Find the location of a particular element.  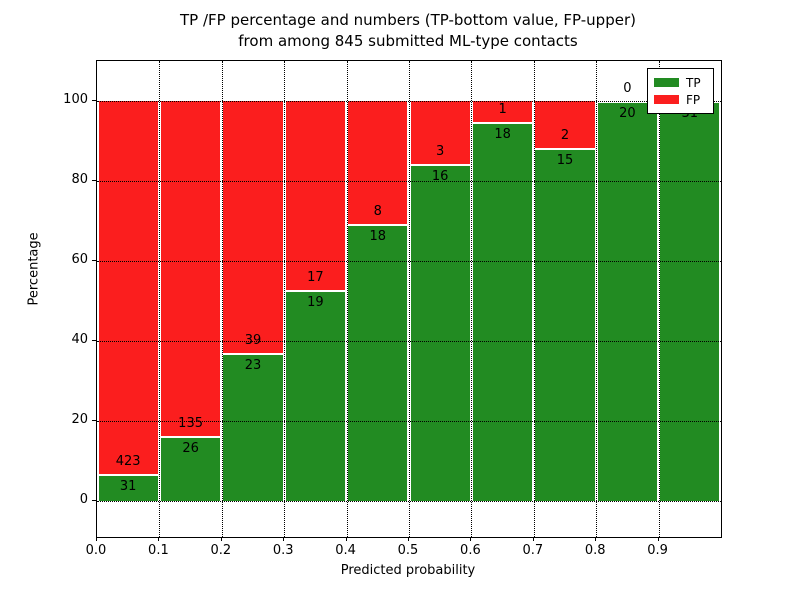

fp-count-label: 135 is located at coordinates (190, 424).